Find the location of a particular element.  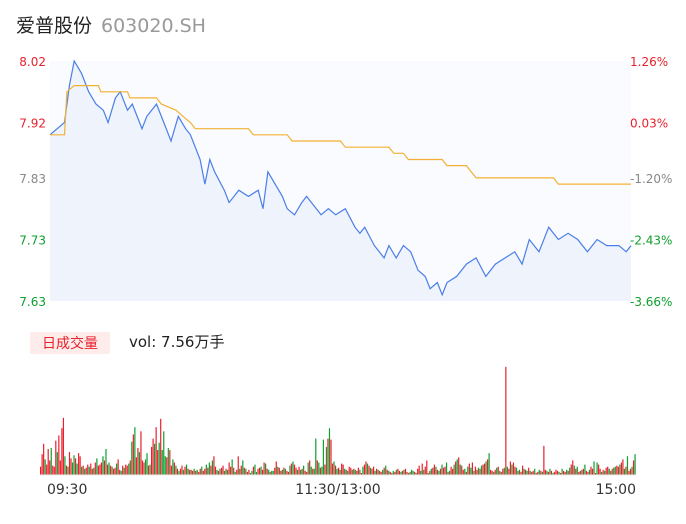

stock-code: 603020.SH is located at coordinates (153, 26).